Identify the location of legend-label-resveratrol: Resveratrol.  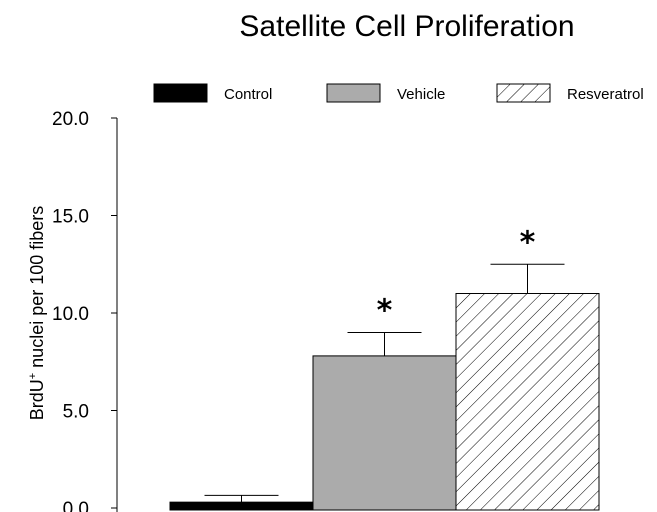
(605, 94).